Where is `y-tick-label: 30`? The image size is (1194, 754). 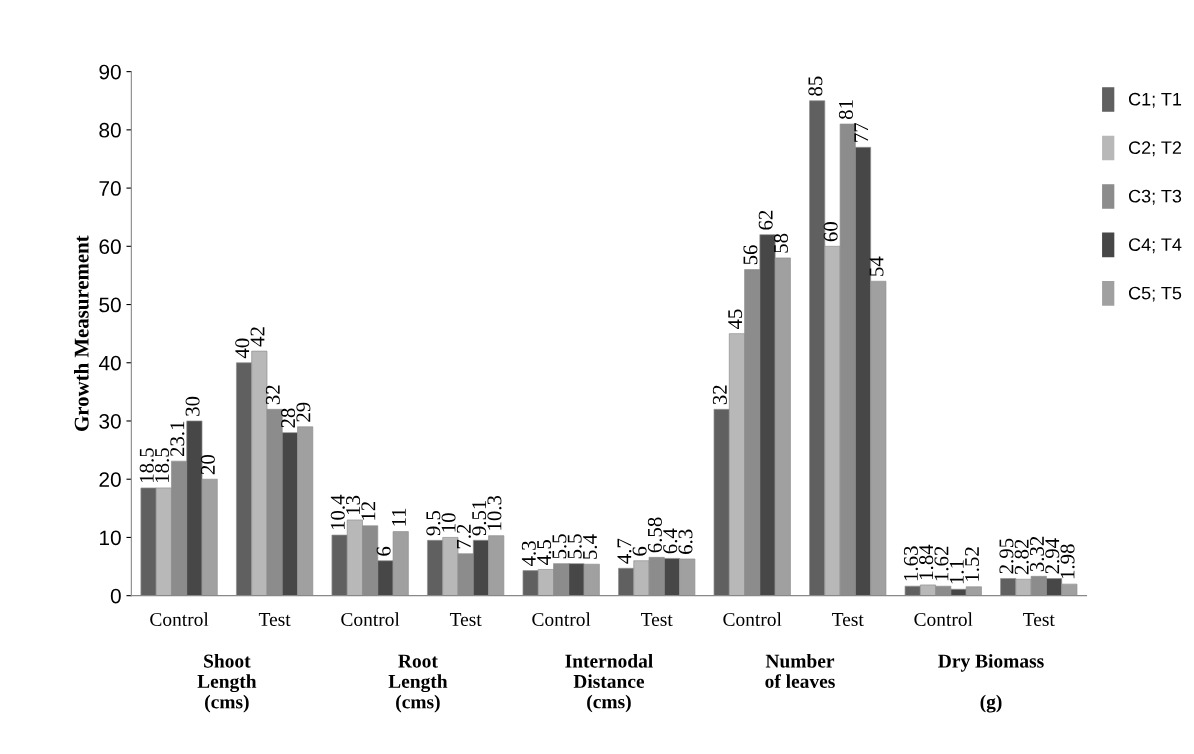 y-tick-label: 30 is located at coordinates (110, 421).